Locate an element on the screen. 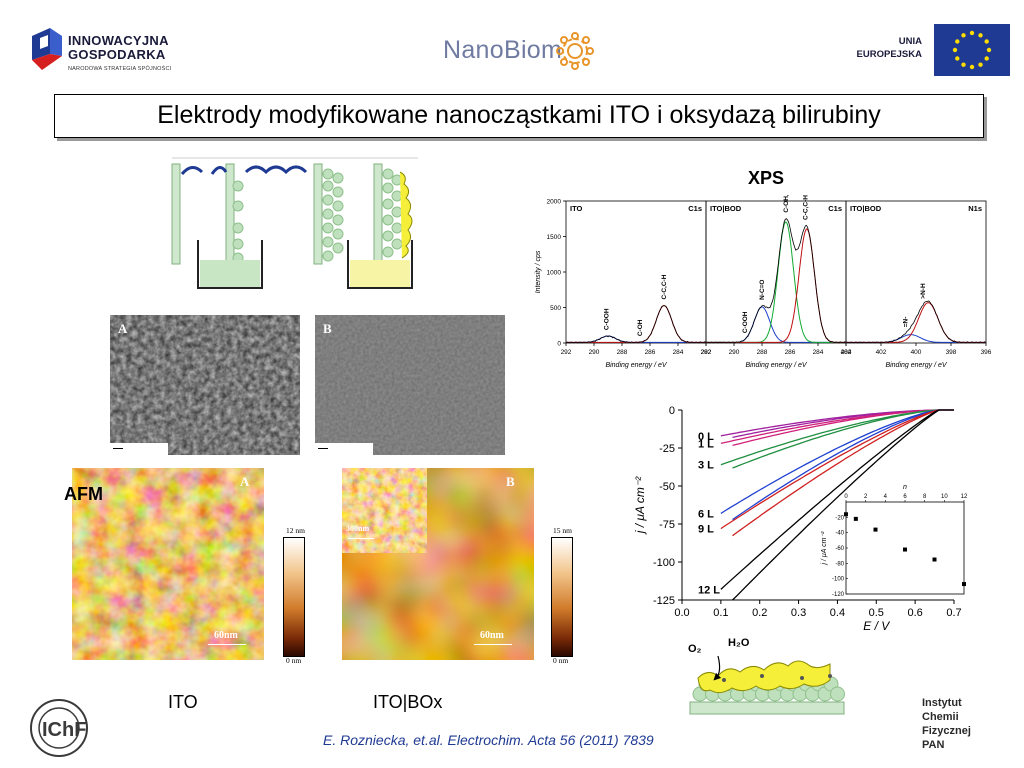 Image resolution: width=1024 pixels, height=768 pixels. ito-box-label: ITO|BOx is located at coordinates (408, 702).